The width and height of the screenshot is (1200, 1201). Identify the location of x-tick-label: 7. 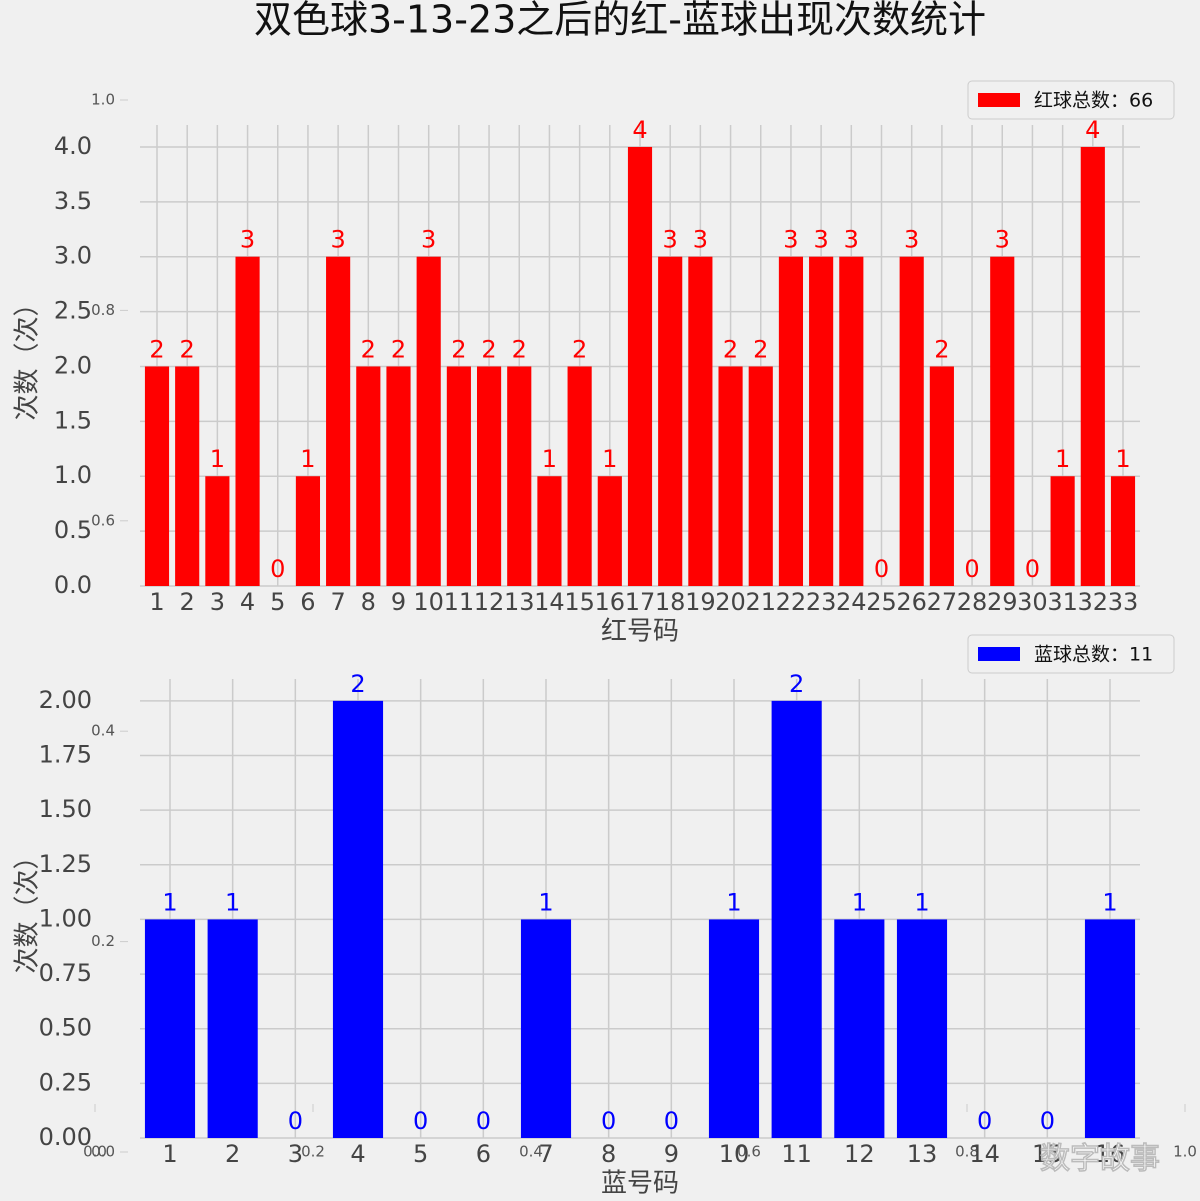
(337, 602).